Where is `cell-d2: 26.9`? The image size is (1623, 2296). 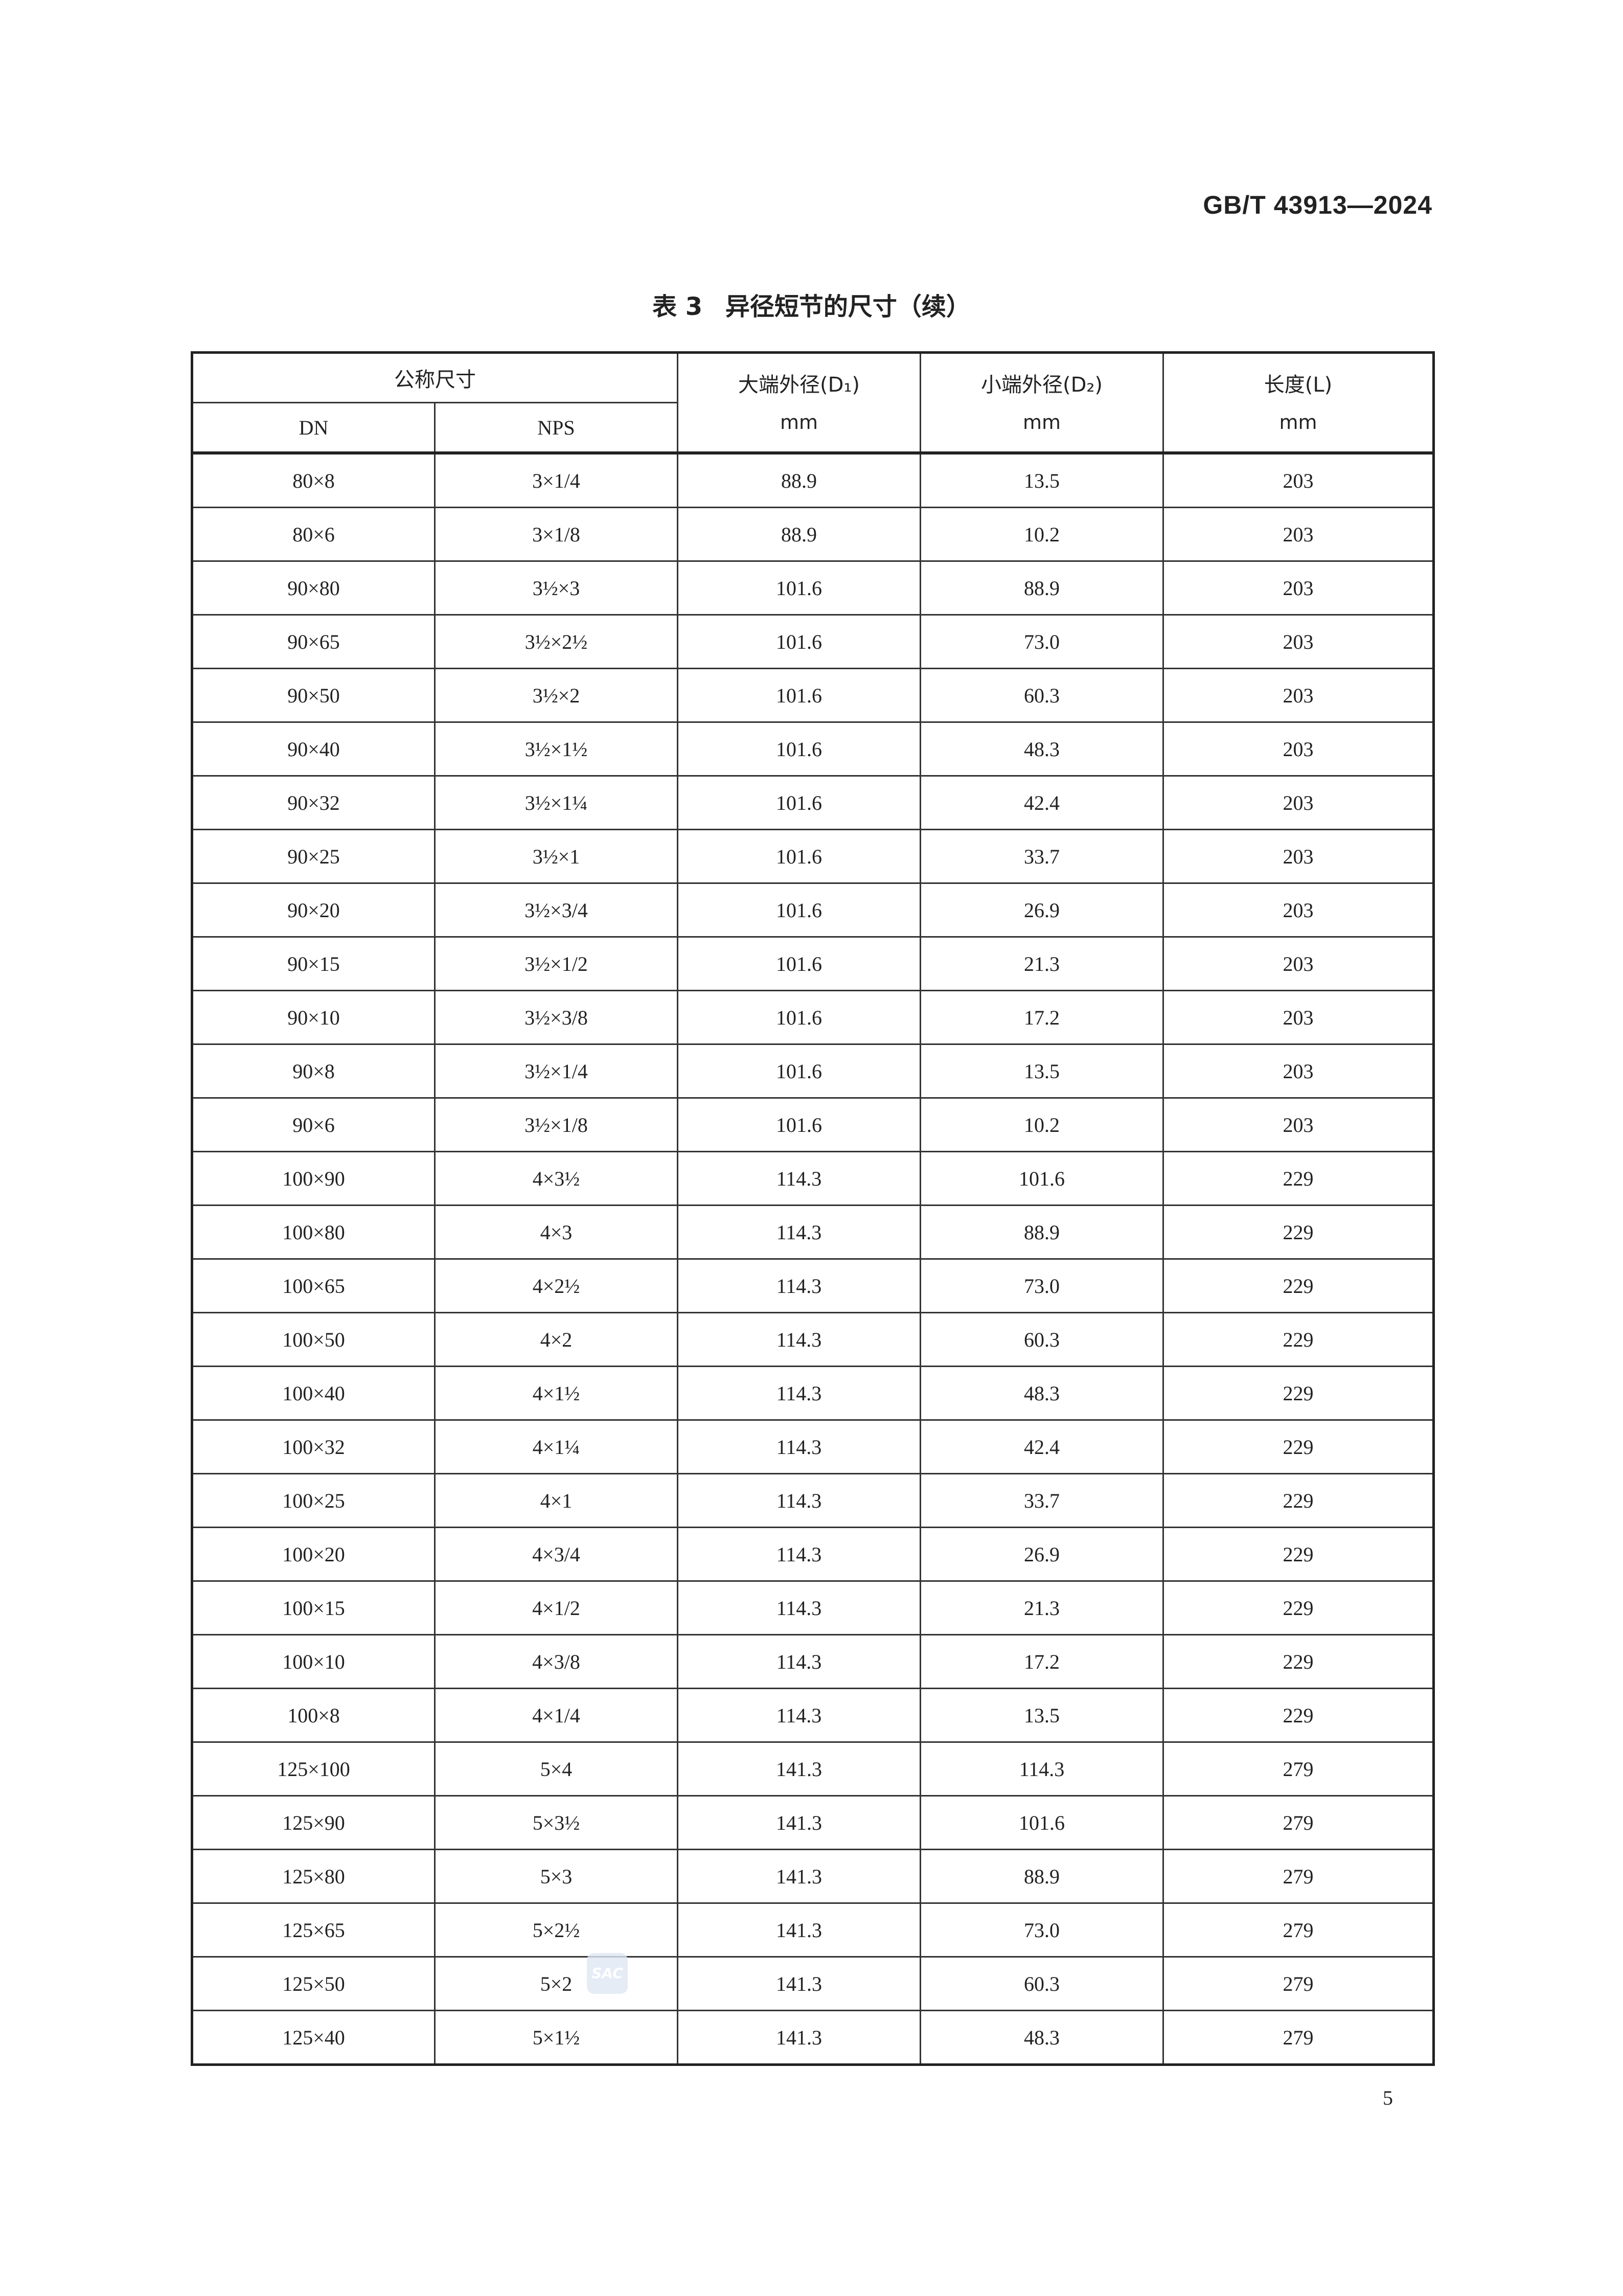 cell-d2: 26.9 is located at coordinates (1042, 910).